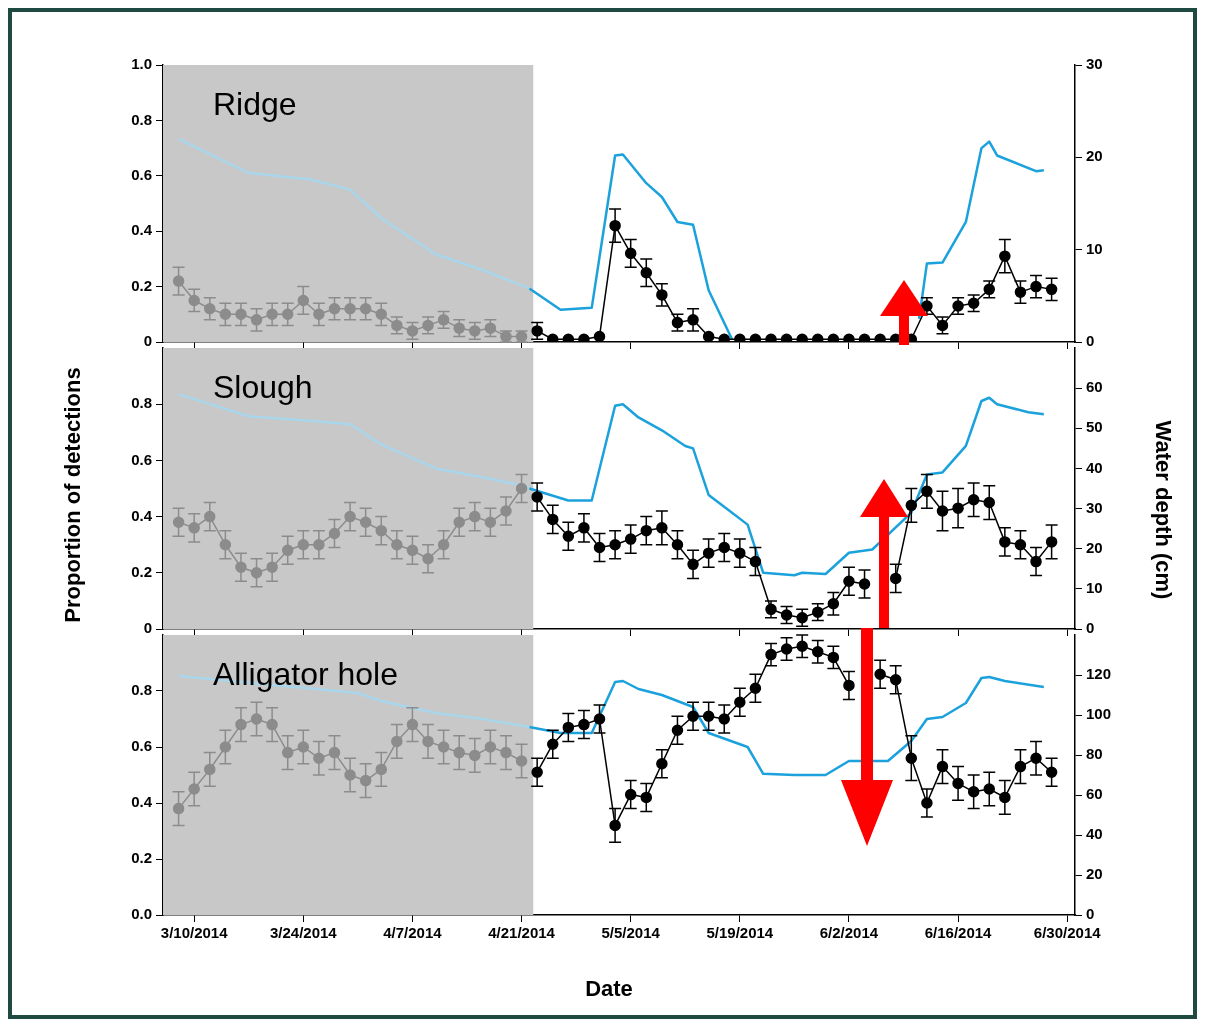 This screenshot has height=1027, width=1205. I want to click on x-tick-label: 6/2/2014, so click(849, 933).